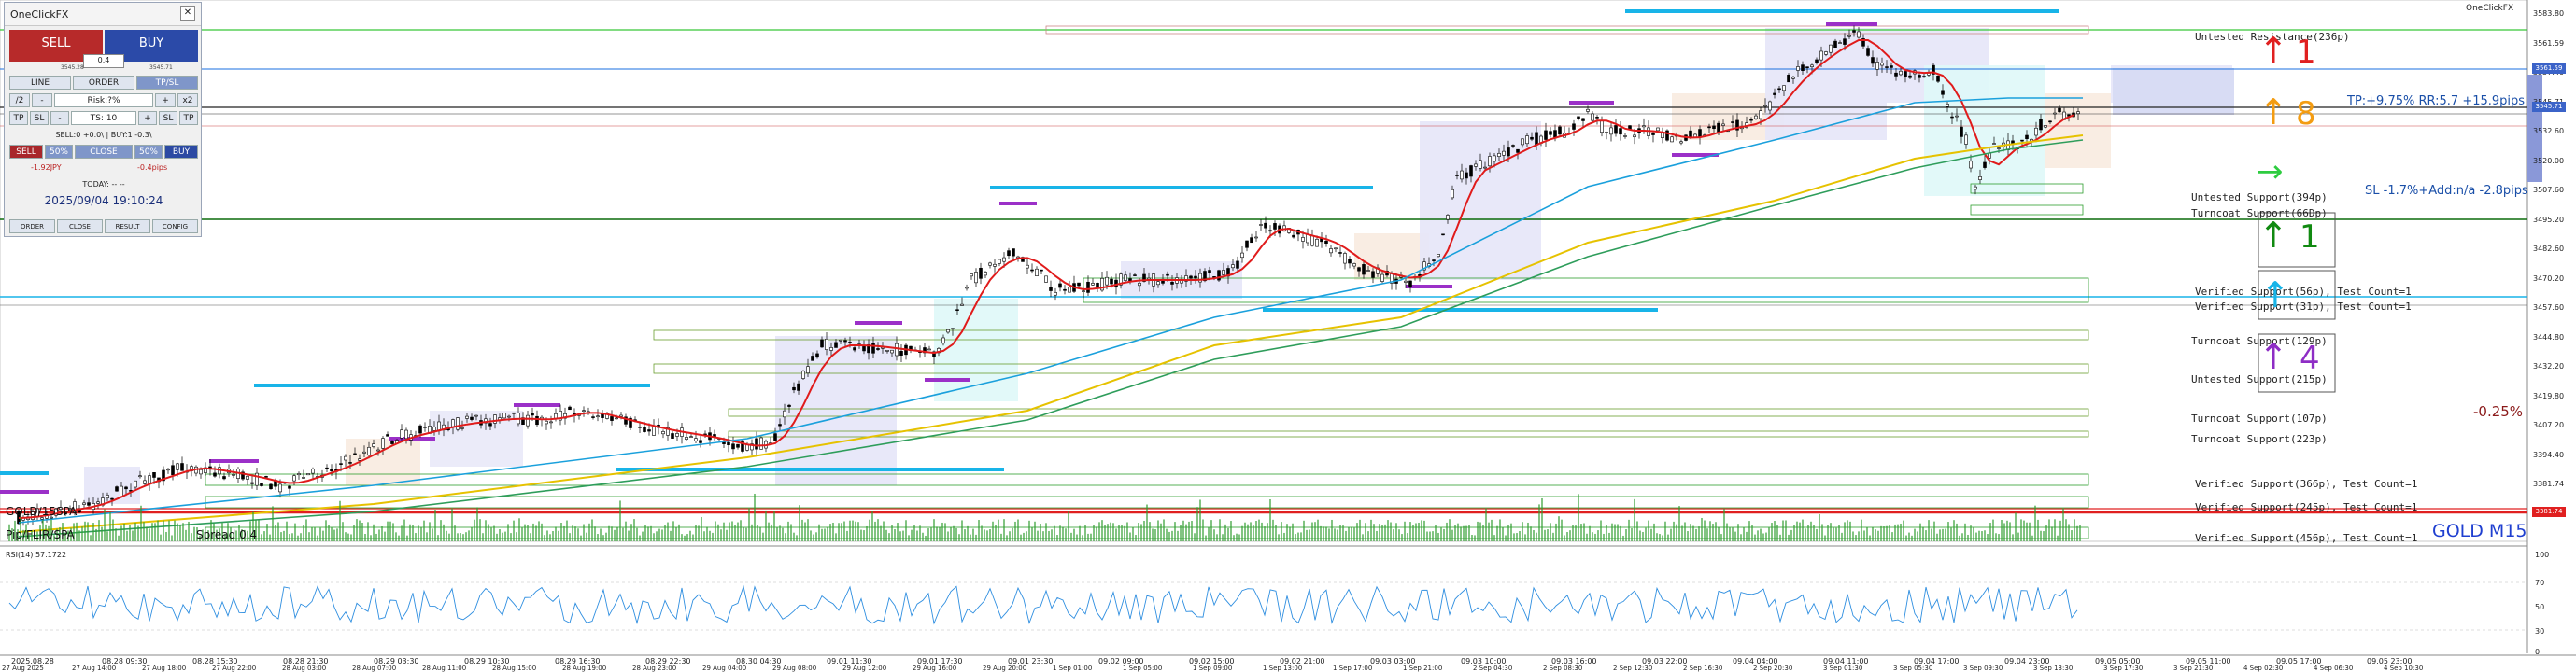 The width and height of the screenshot is (2576, 672). What do you see at coordinates (2118, 661) in the screenshot?
I see `time-tick-label: 09.05 05:00` at bounding box center [2118, 661].